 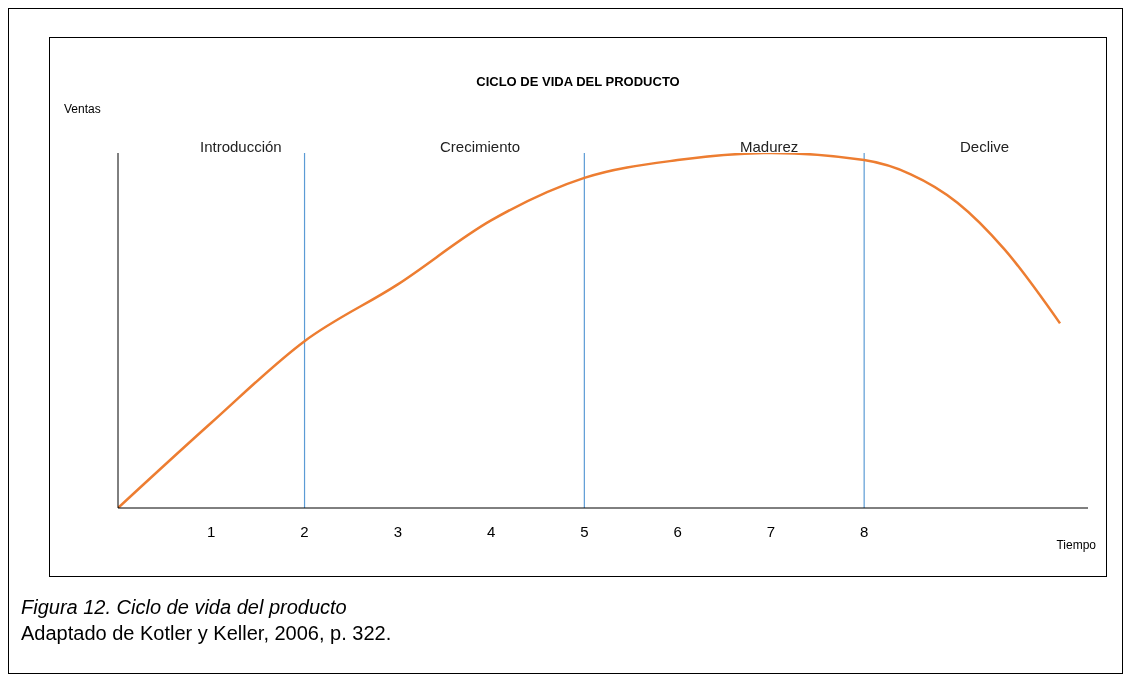 I want to click on x-tick-label: 1, so click(x=211, y=531).